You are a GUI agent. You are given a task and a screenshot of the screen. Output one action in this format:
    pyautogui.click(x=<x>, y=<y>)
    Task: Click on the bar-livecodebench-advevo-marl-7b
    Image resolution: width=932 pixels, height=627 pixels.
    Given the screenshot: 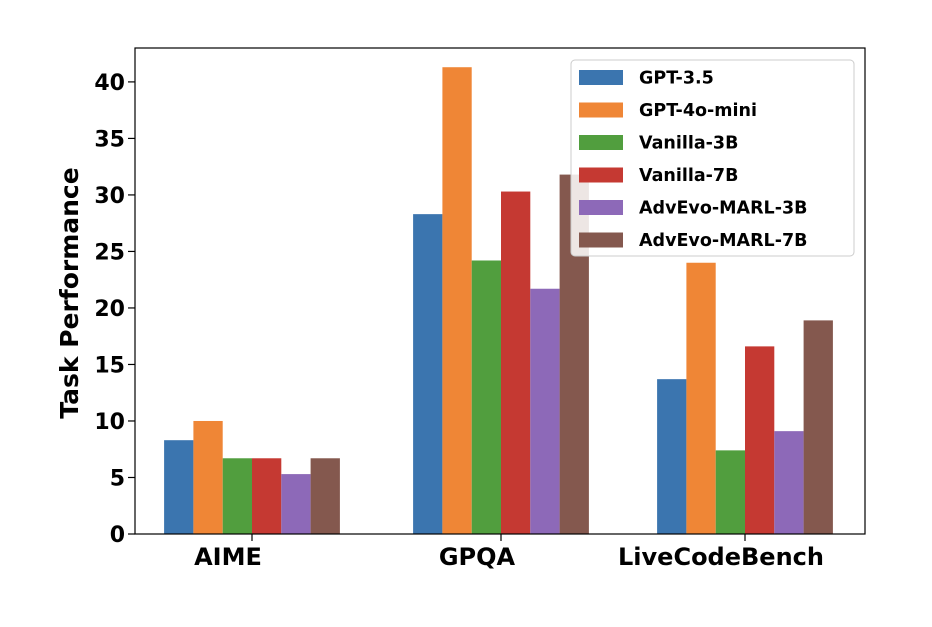 What is the action you would take?
    pyautogui.click(x=818, y=427)
    